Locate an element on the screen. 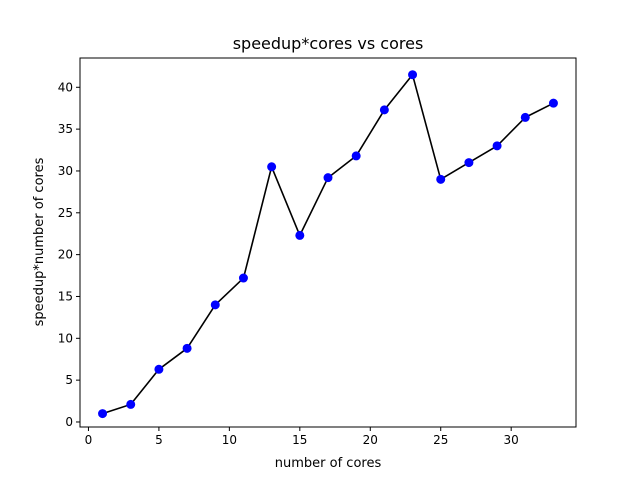 The image size is (640, 480). x-tick-label: 0 is located at coordinates (89, 440).